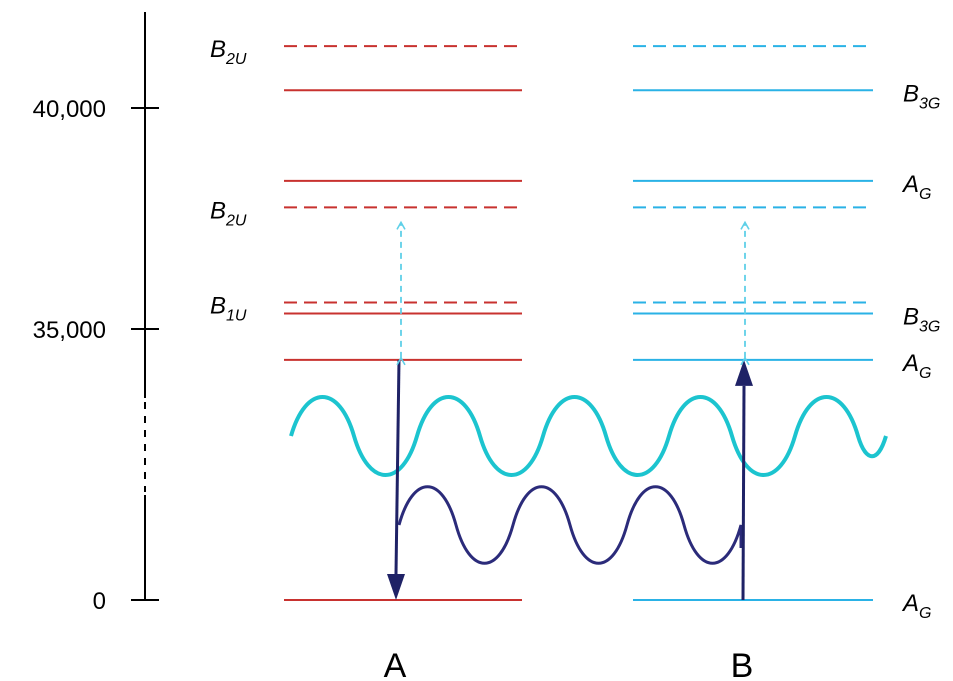 Image resolution: width=953 pixels, height=681 pixels. What do you see at coordinates (916, 366) in the screenshot?
I see `level-label-B-6: AG` at bounding box center [916, 366].